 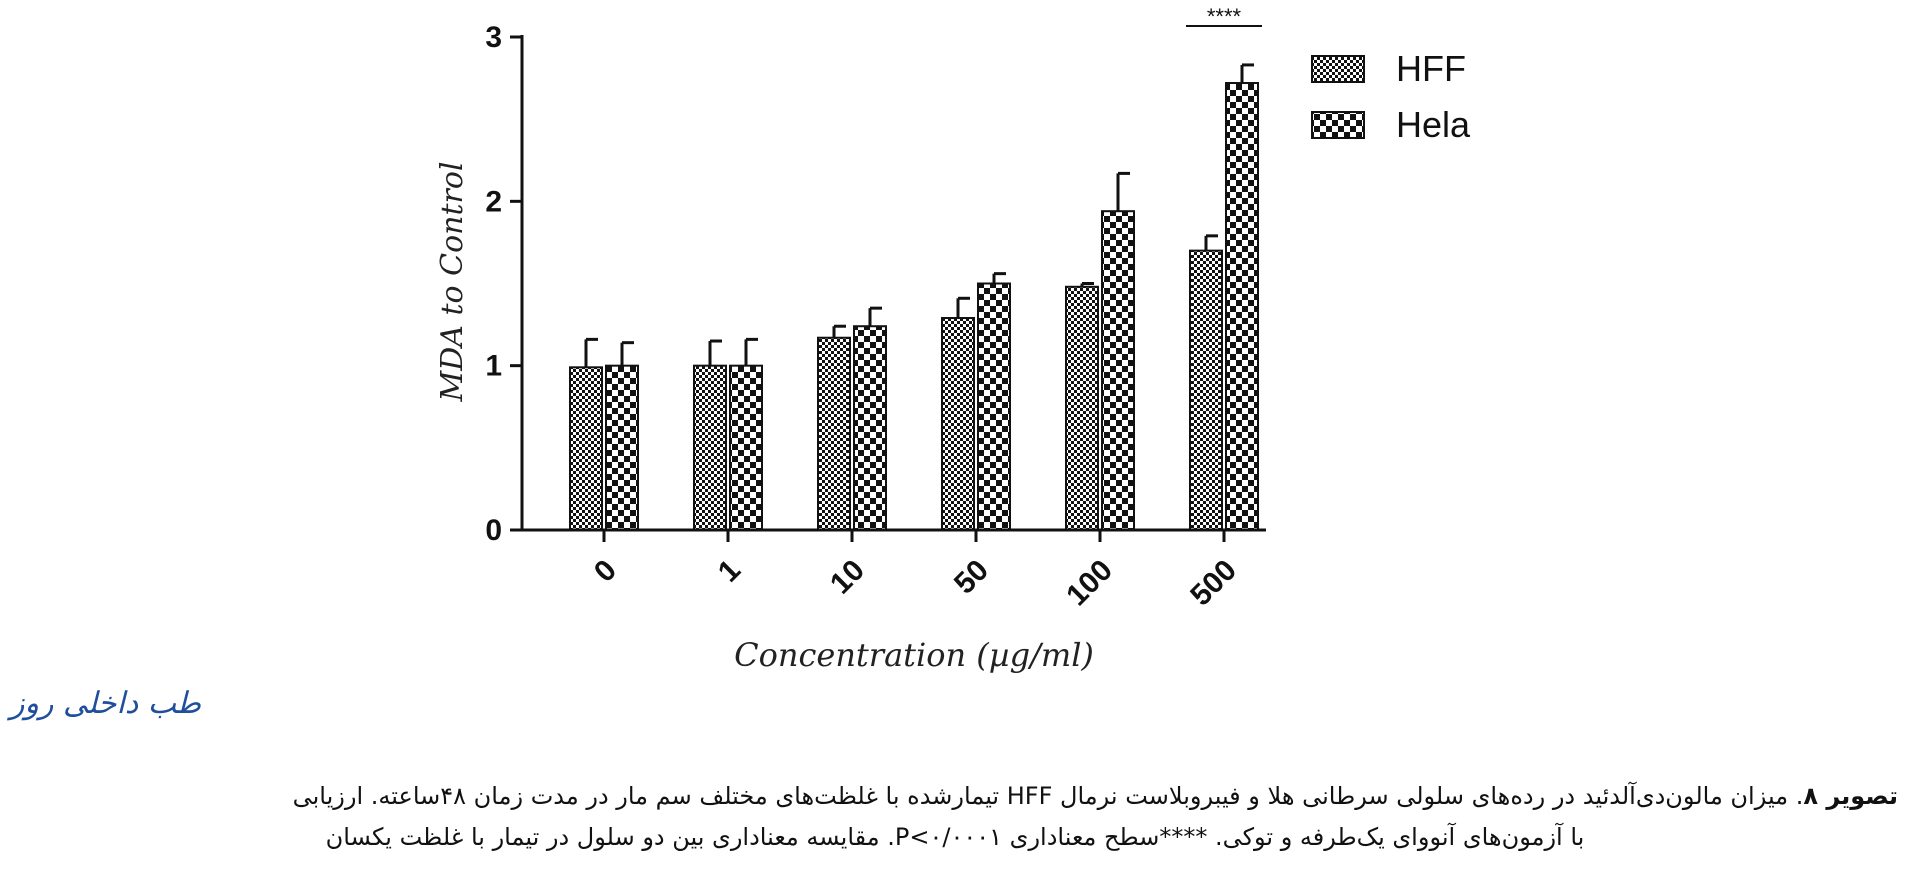 I want to click on y-tick-label-0: 0, so click(x=493, y=530).